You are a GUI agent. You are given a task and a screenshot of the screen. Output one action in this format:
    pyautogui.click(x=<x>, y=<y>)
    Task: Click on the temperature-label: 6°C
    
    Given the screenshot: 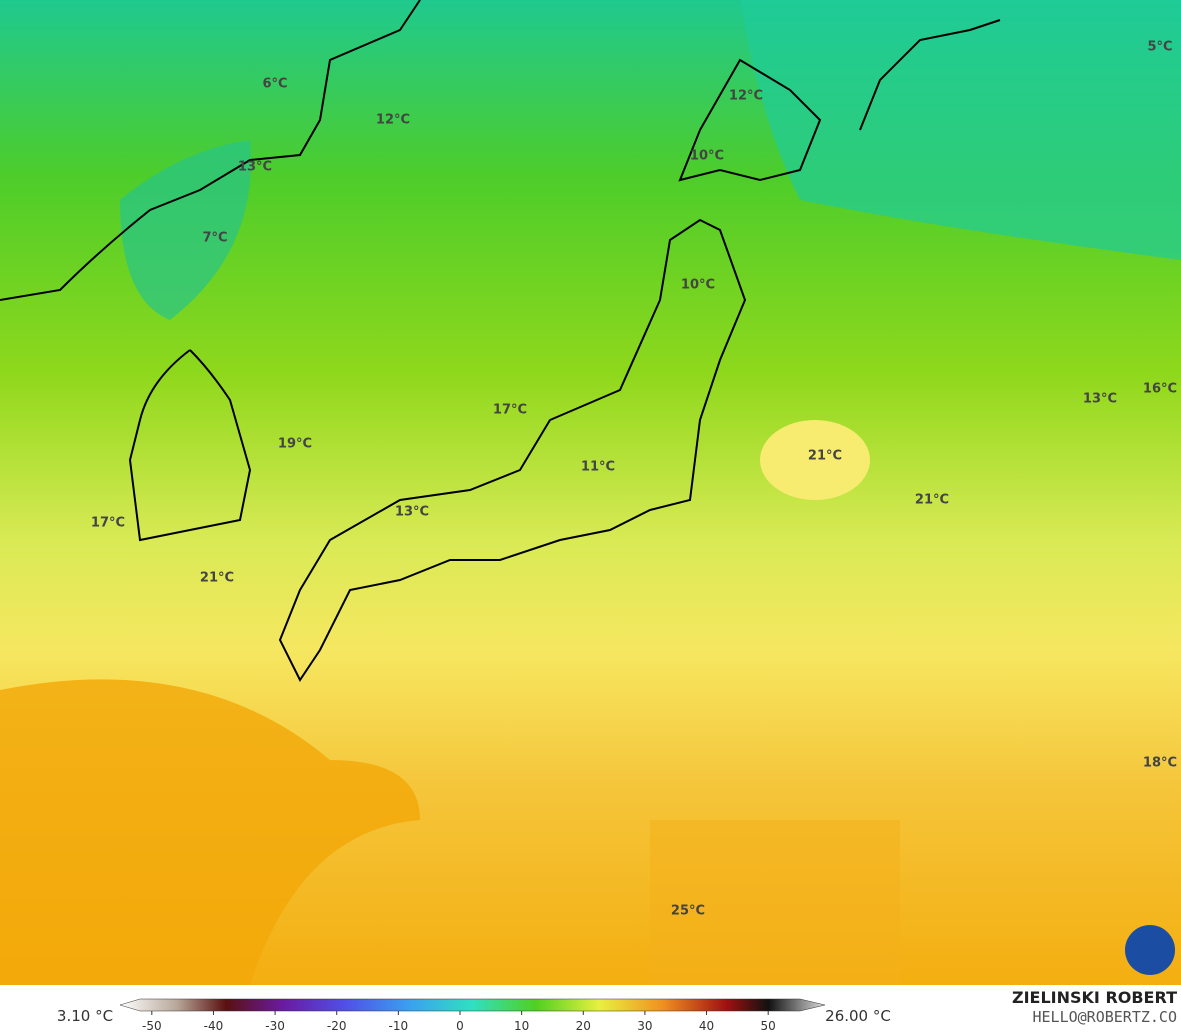 What is the action you would take?
    pyautogui.click(x=274, y=84)
    